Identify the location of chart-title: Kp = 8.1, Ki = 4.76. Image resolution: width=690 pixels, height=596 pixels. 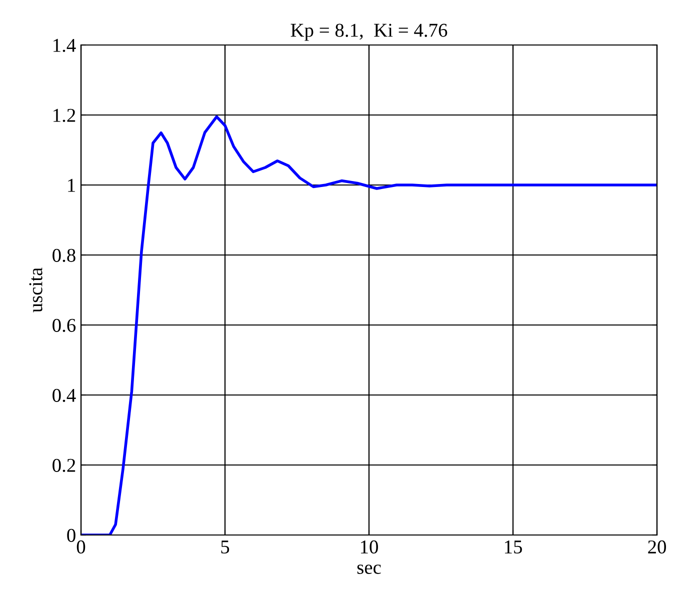
(369, 32).